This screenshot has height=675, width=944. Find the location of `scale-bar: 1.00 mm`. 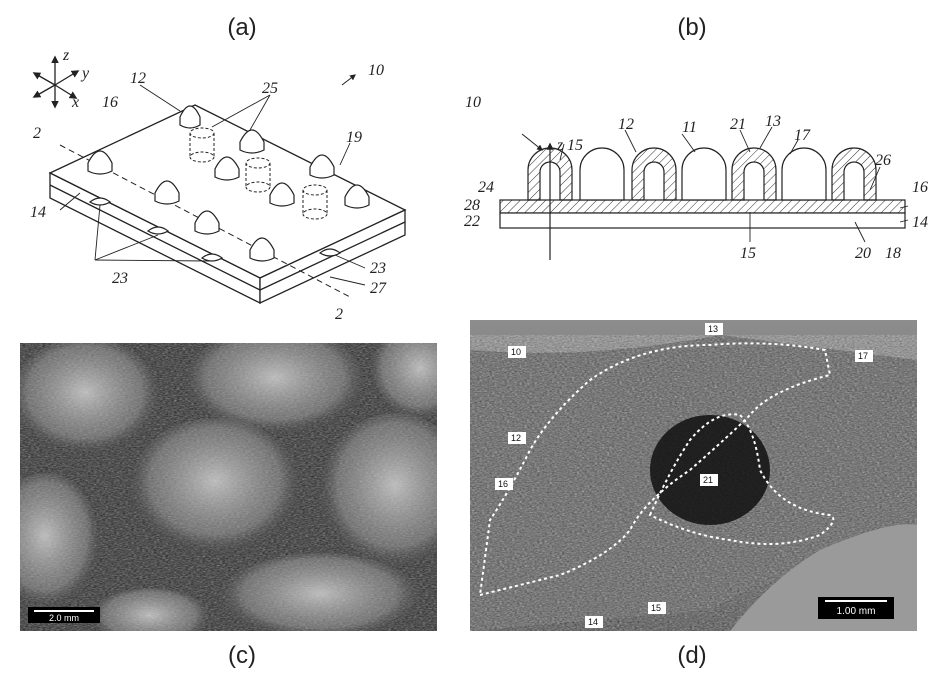

scale-bar: 1.00 mm is located at coordinates (856, 608).